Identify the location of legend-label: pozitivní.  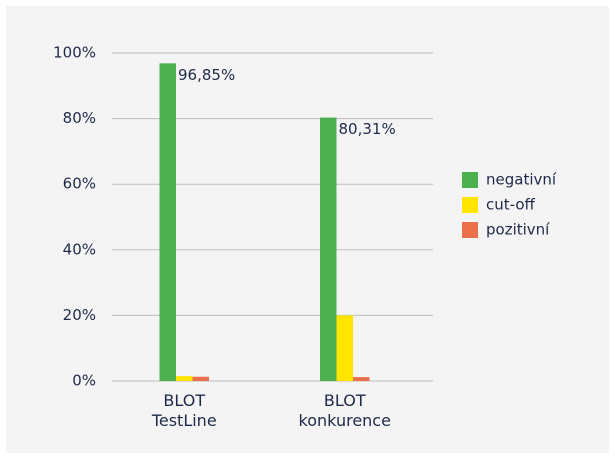
(518, 230).